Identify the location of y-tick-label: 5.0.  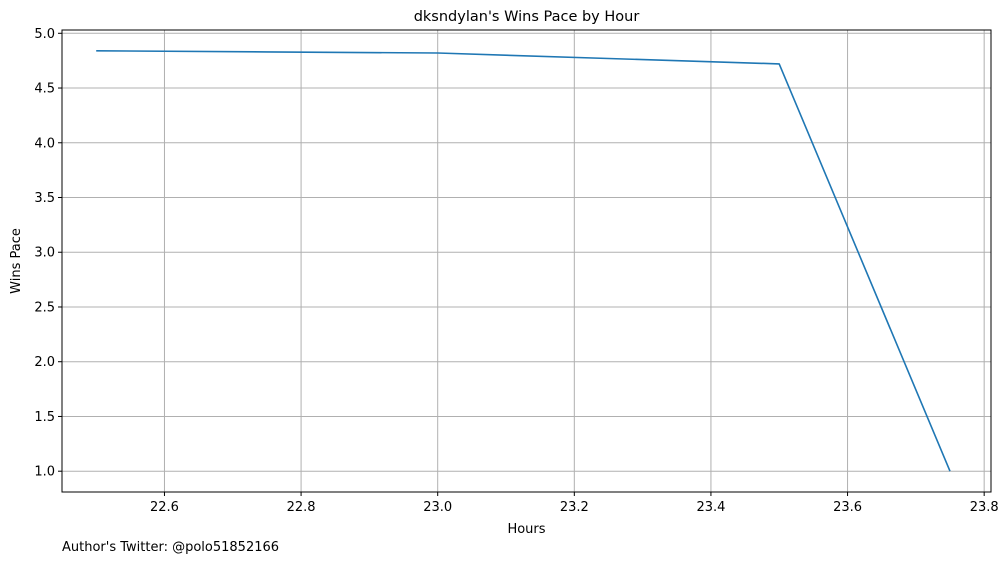
(44, 34).